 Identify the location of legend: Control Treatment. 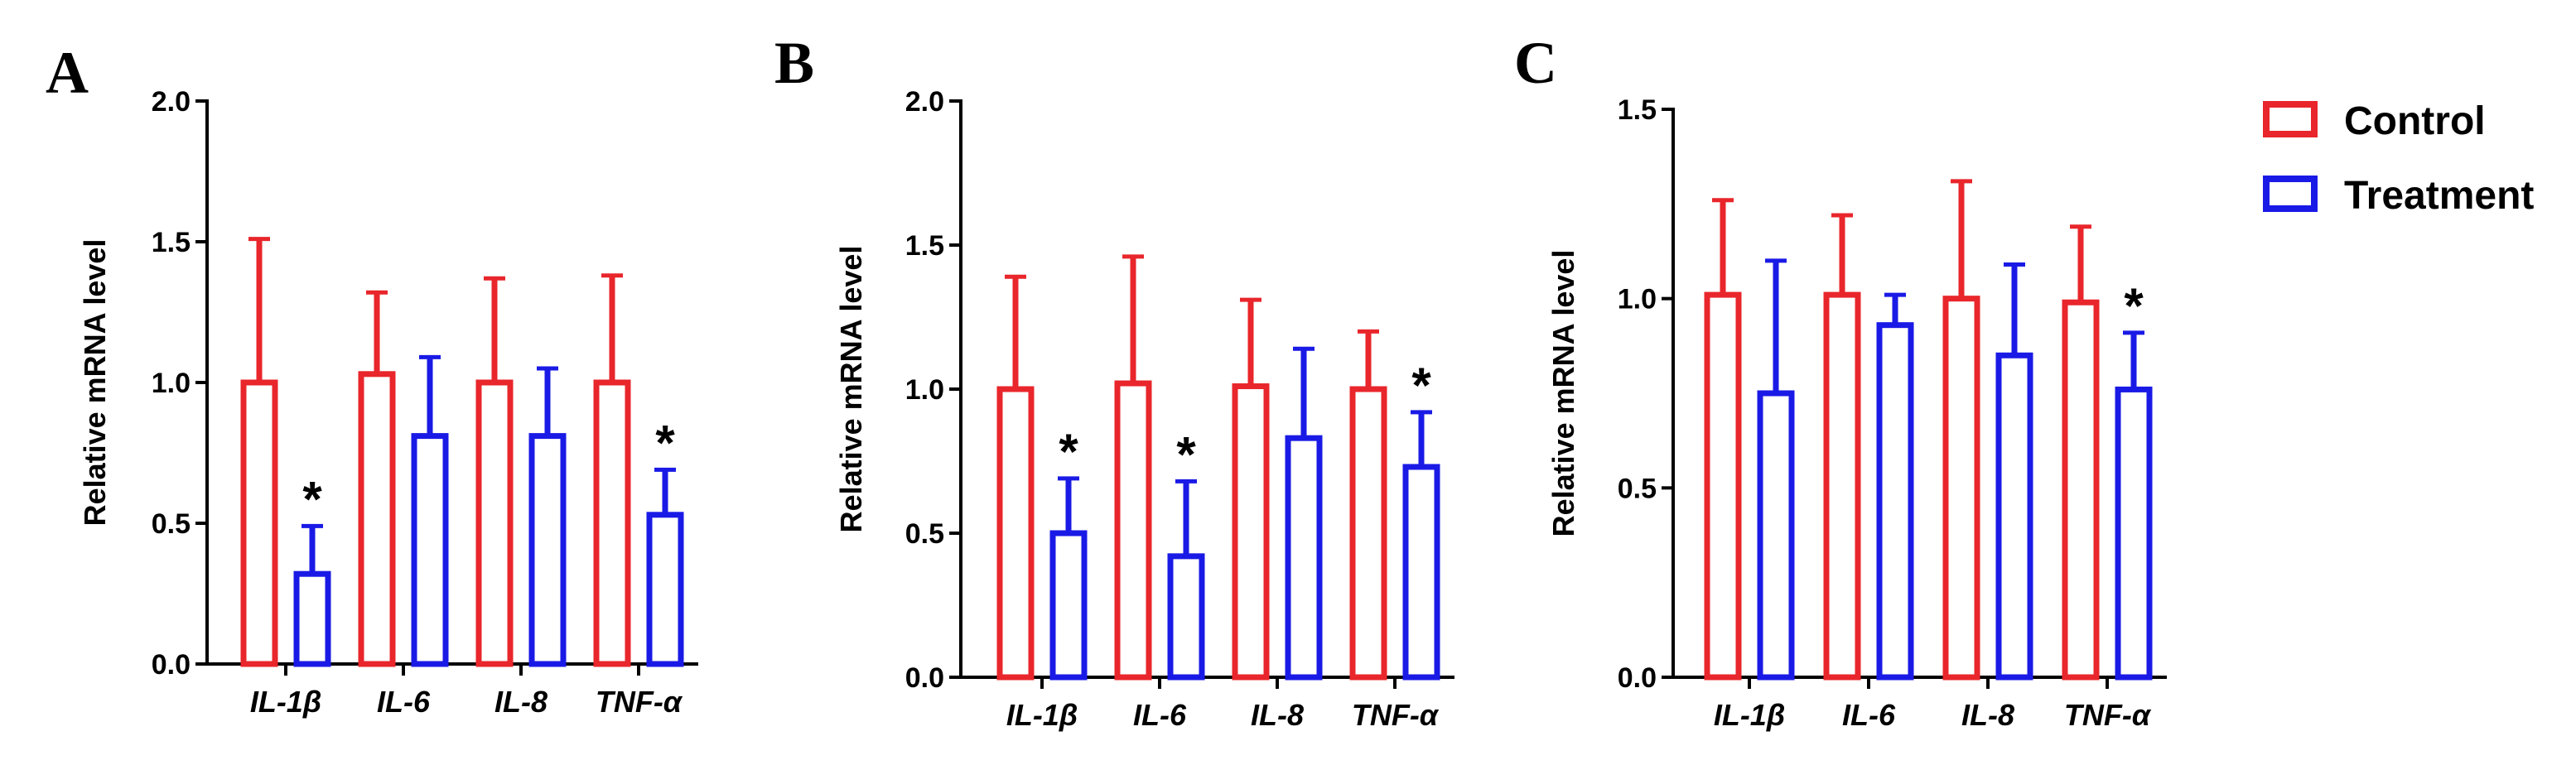
(2398, 158).